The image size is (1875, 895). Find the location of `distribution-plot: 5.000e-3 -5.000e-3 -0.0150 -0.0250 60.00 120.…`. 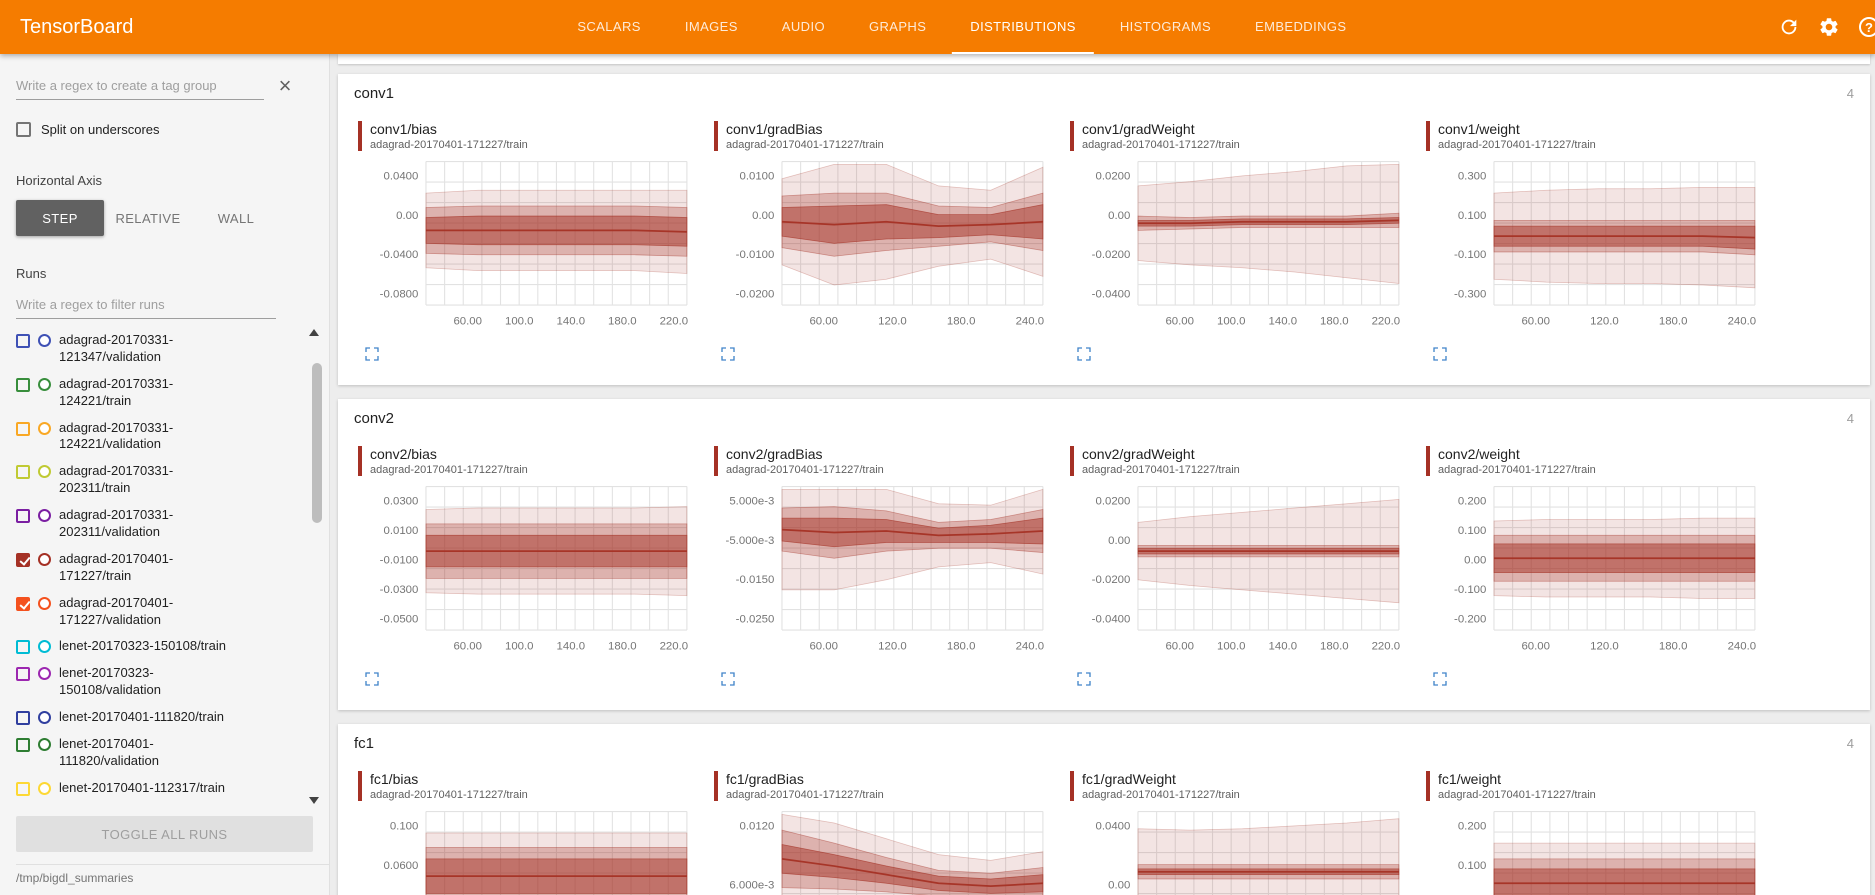

distribution-plot: 5.000e-3 -5.000e-3 -0.0150 -0.0250 60.00 120.… is located at coordinates (882, 573).